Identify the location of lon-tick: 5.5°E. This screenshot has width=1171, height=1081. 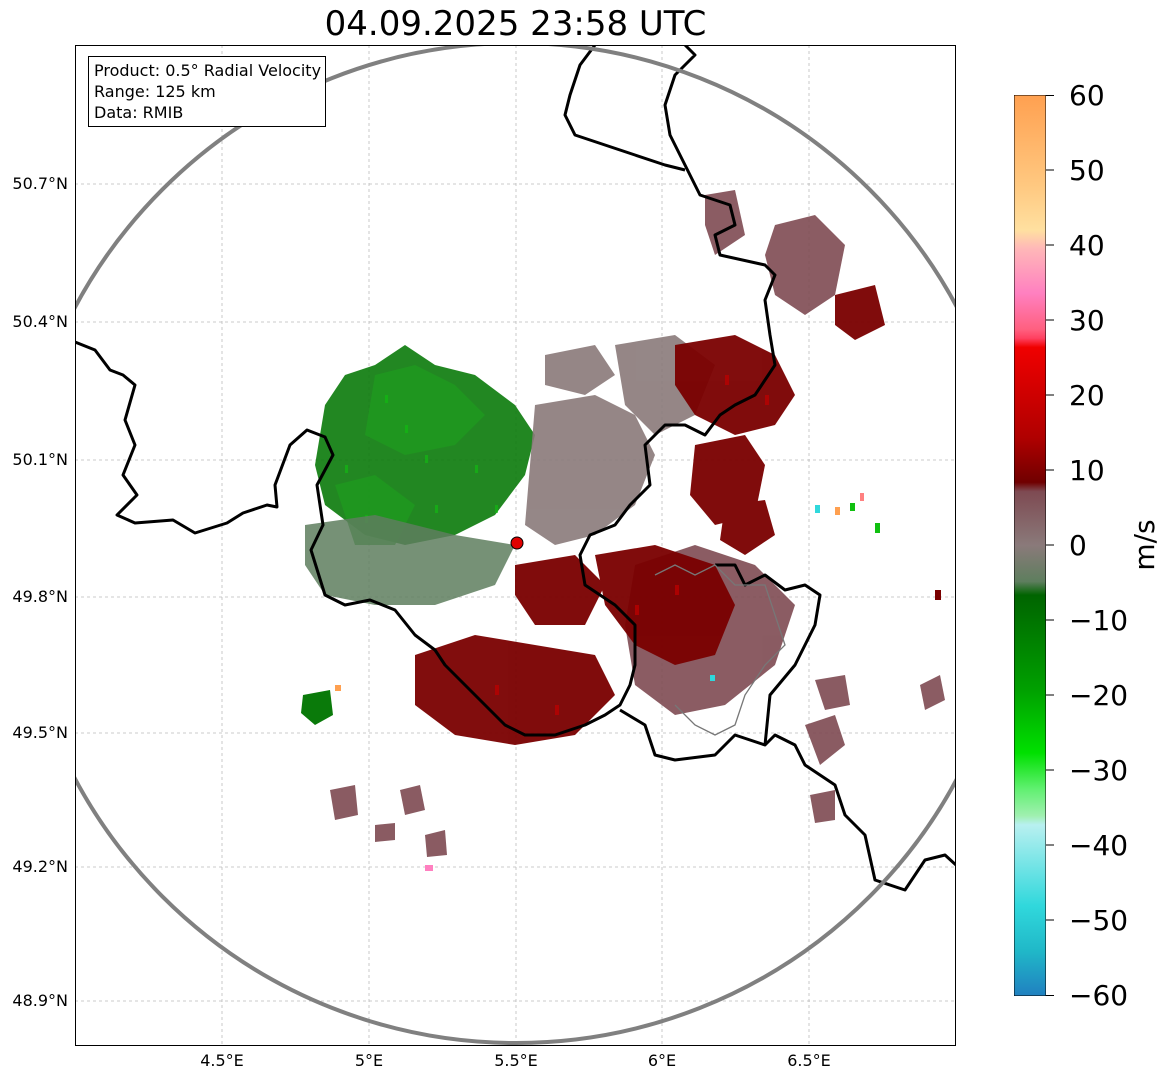
(516, 1060).